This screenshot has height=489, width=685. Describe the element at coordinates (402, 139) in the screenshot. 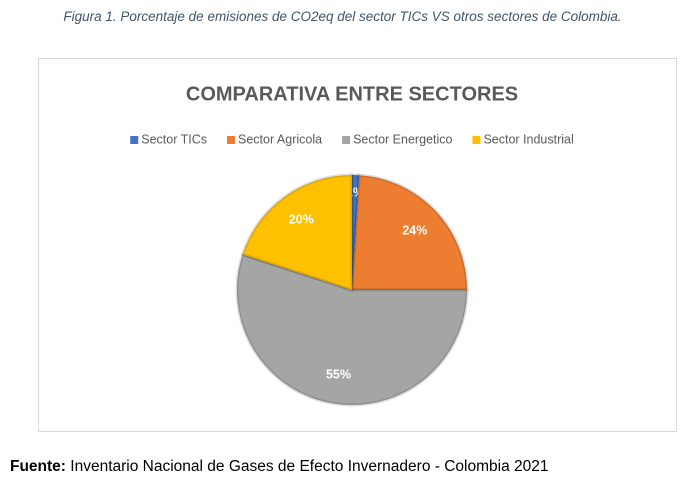

I see `legend-label: Sector Energetico` at that location.